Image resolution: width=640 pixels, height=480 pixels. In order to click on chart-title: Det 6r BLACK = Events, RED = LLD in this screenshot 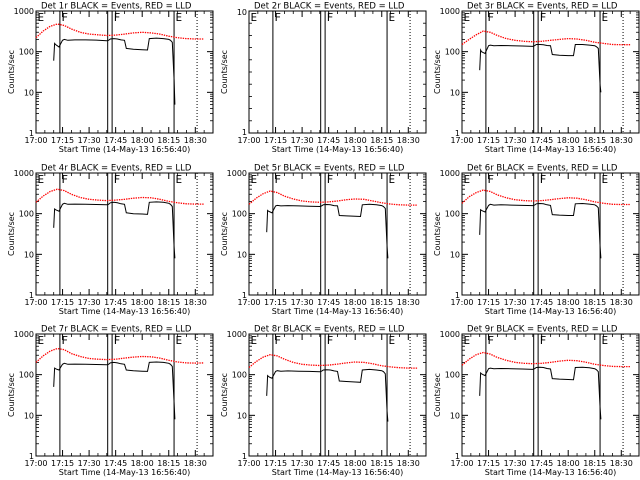, I will do `click(542, 169)`.